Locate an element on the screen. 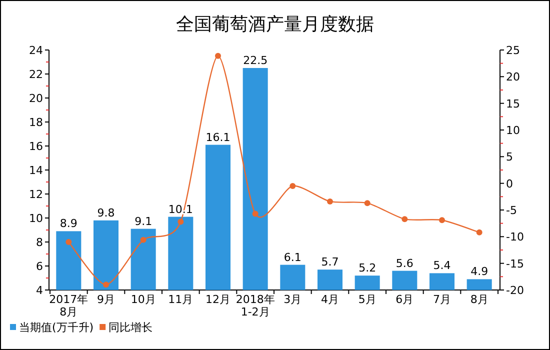 The width and height of the screenshot is (550, 350). value-label: 16.1 is located at coordinates (218, 137).